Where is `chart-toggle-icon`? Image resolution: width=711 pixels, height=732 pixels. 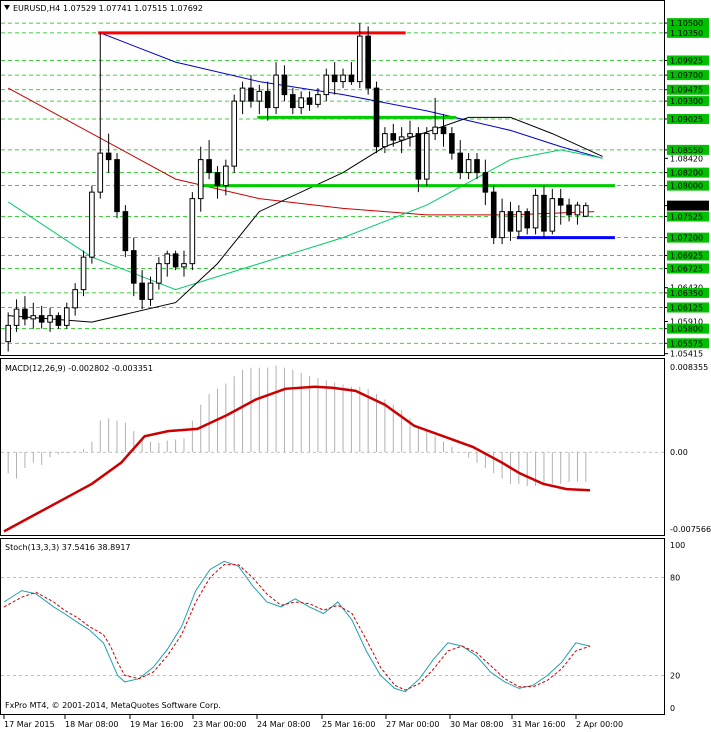
chart-toggle-icon is located at coordinates (7, 7).